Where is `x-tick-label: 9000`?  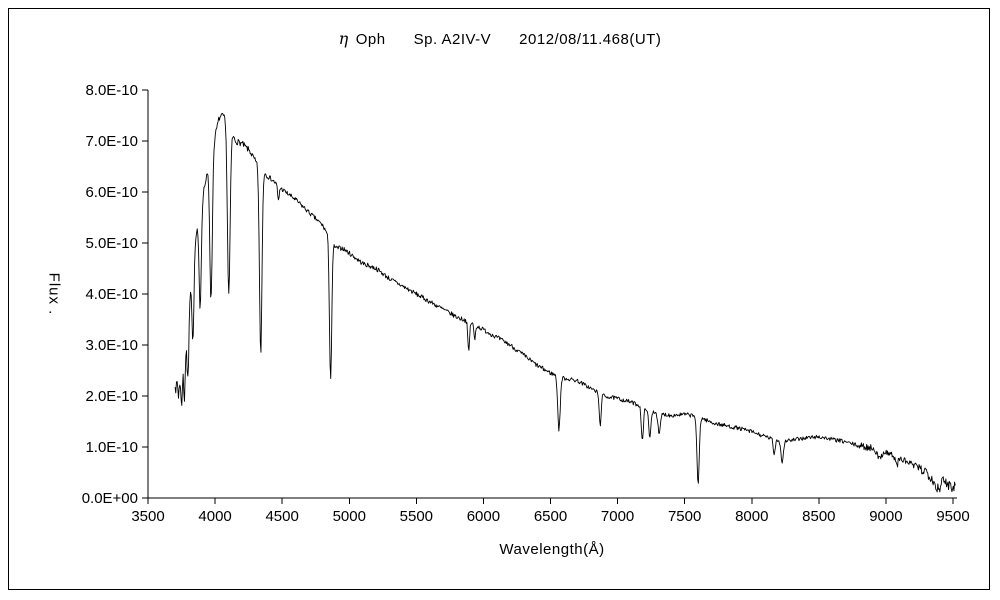 x-tick-label: 9000 is located at coordinates (885, 516).